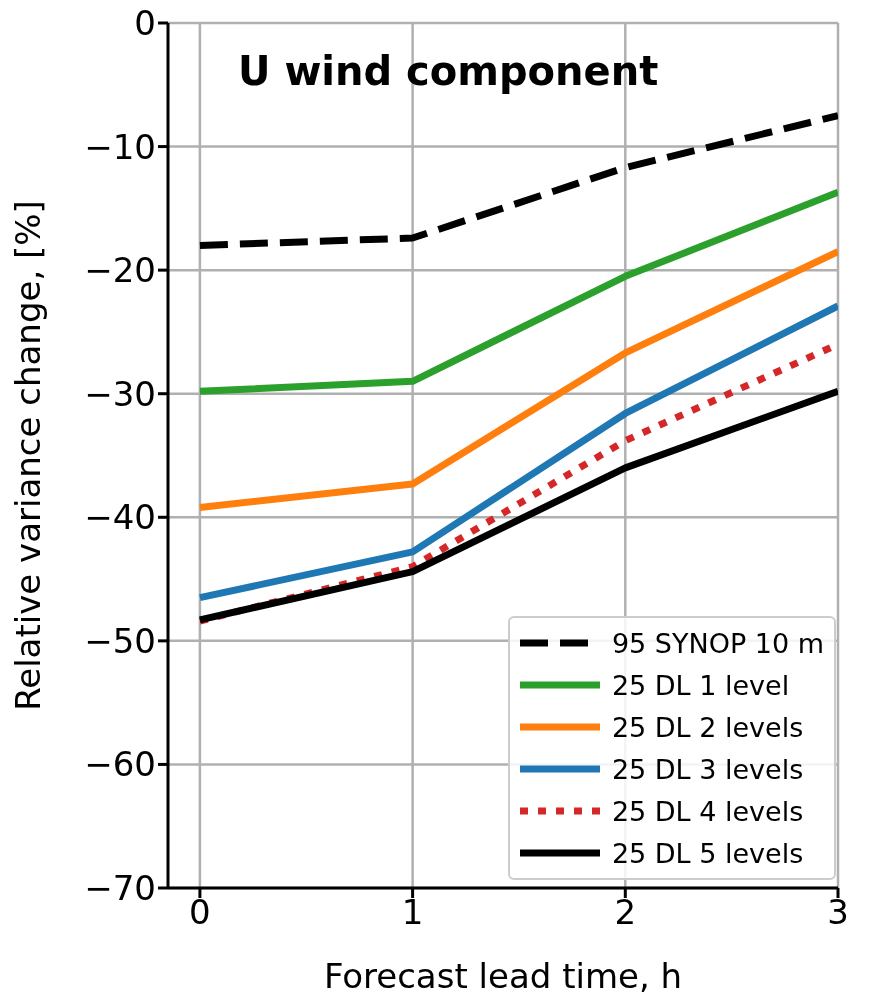  What do you see at coordinates (448, 71) in the screenshot?
I see `text: U wind component` at bounding box center [448, 71].